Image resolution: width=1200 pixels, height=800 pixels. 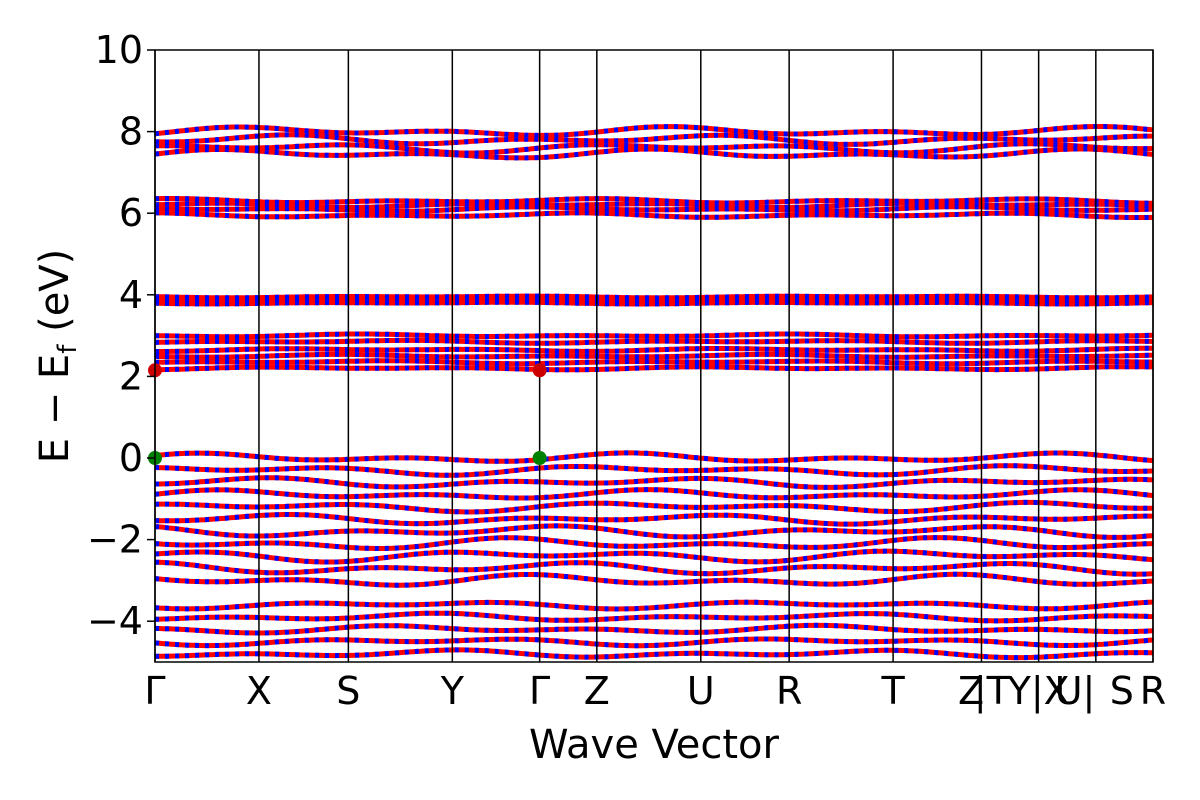 What do you see at coordinates (55, 297) in the screenshot?
I see `y-axis-title-unit: (eV)` at bounding box center [55, 297].